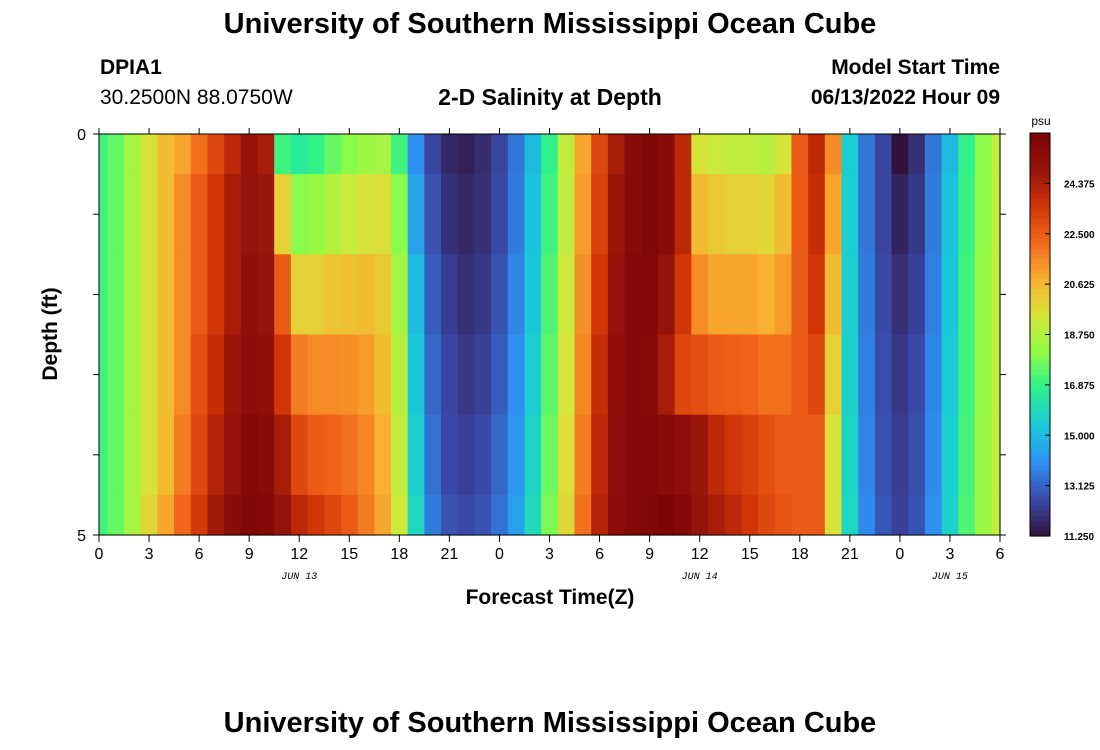 The height and width of the screenshot is (750, 1100). What do you see at coordinates (349, 554) in the screenshot?
I see `x-tick-label: 15` at bounding box center [349, 554].